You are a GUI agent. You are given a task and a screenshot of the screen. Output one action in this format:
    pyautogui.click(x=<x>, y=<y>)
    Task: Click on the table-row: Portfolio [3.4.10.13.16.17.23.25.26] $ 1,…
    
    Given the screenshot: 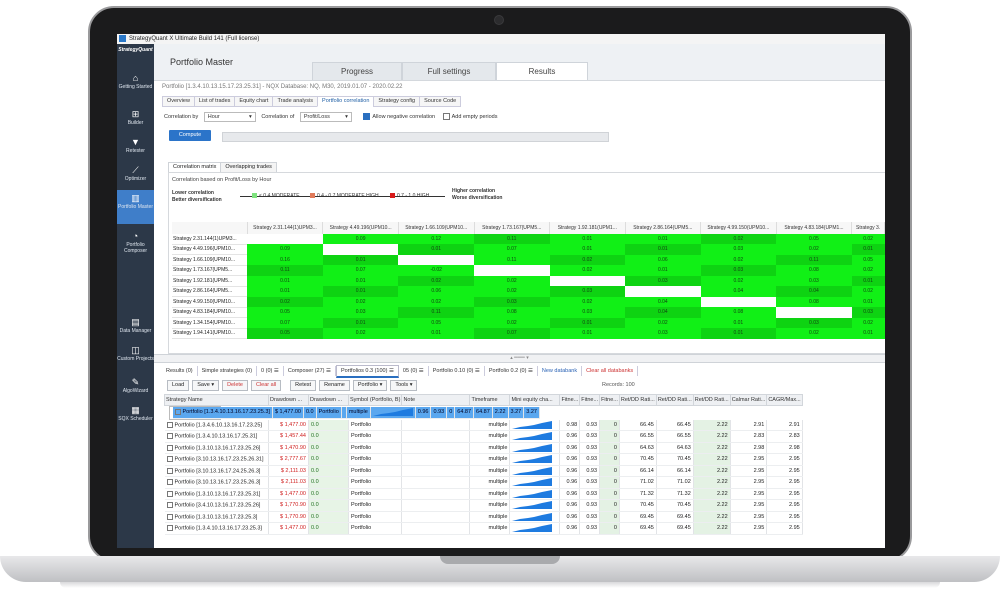 What is the action you would take?
    pyautogui.click(x=483, y=505)
    